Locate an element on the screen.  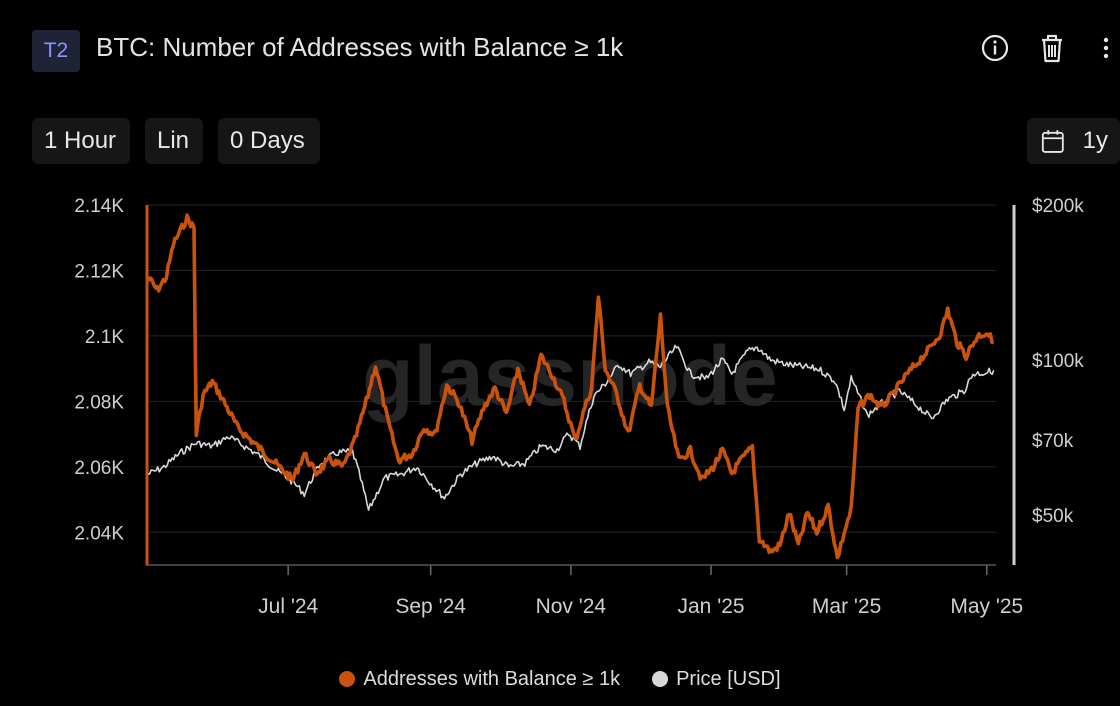
x-tick-label: Sep '24 is located at coordinates (430, 606).